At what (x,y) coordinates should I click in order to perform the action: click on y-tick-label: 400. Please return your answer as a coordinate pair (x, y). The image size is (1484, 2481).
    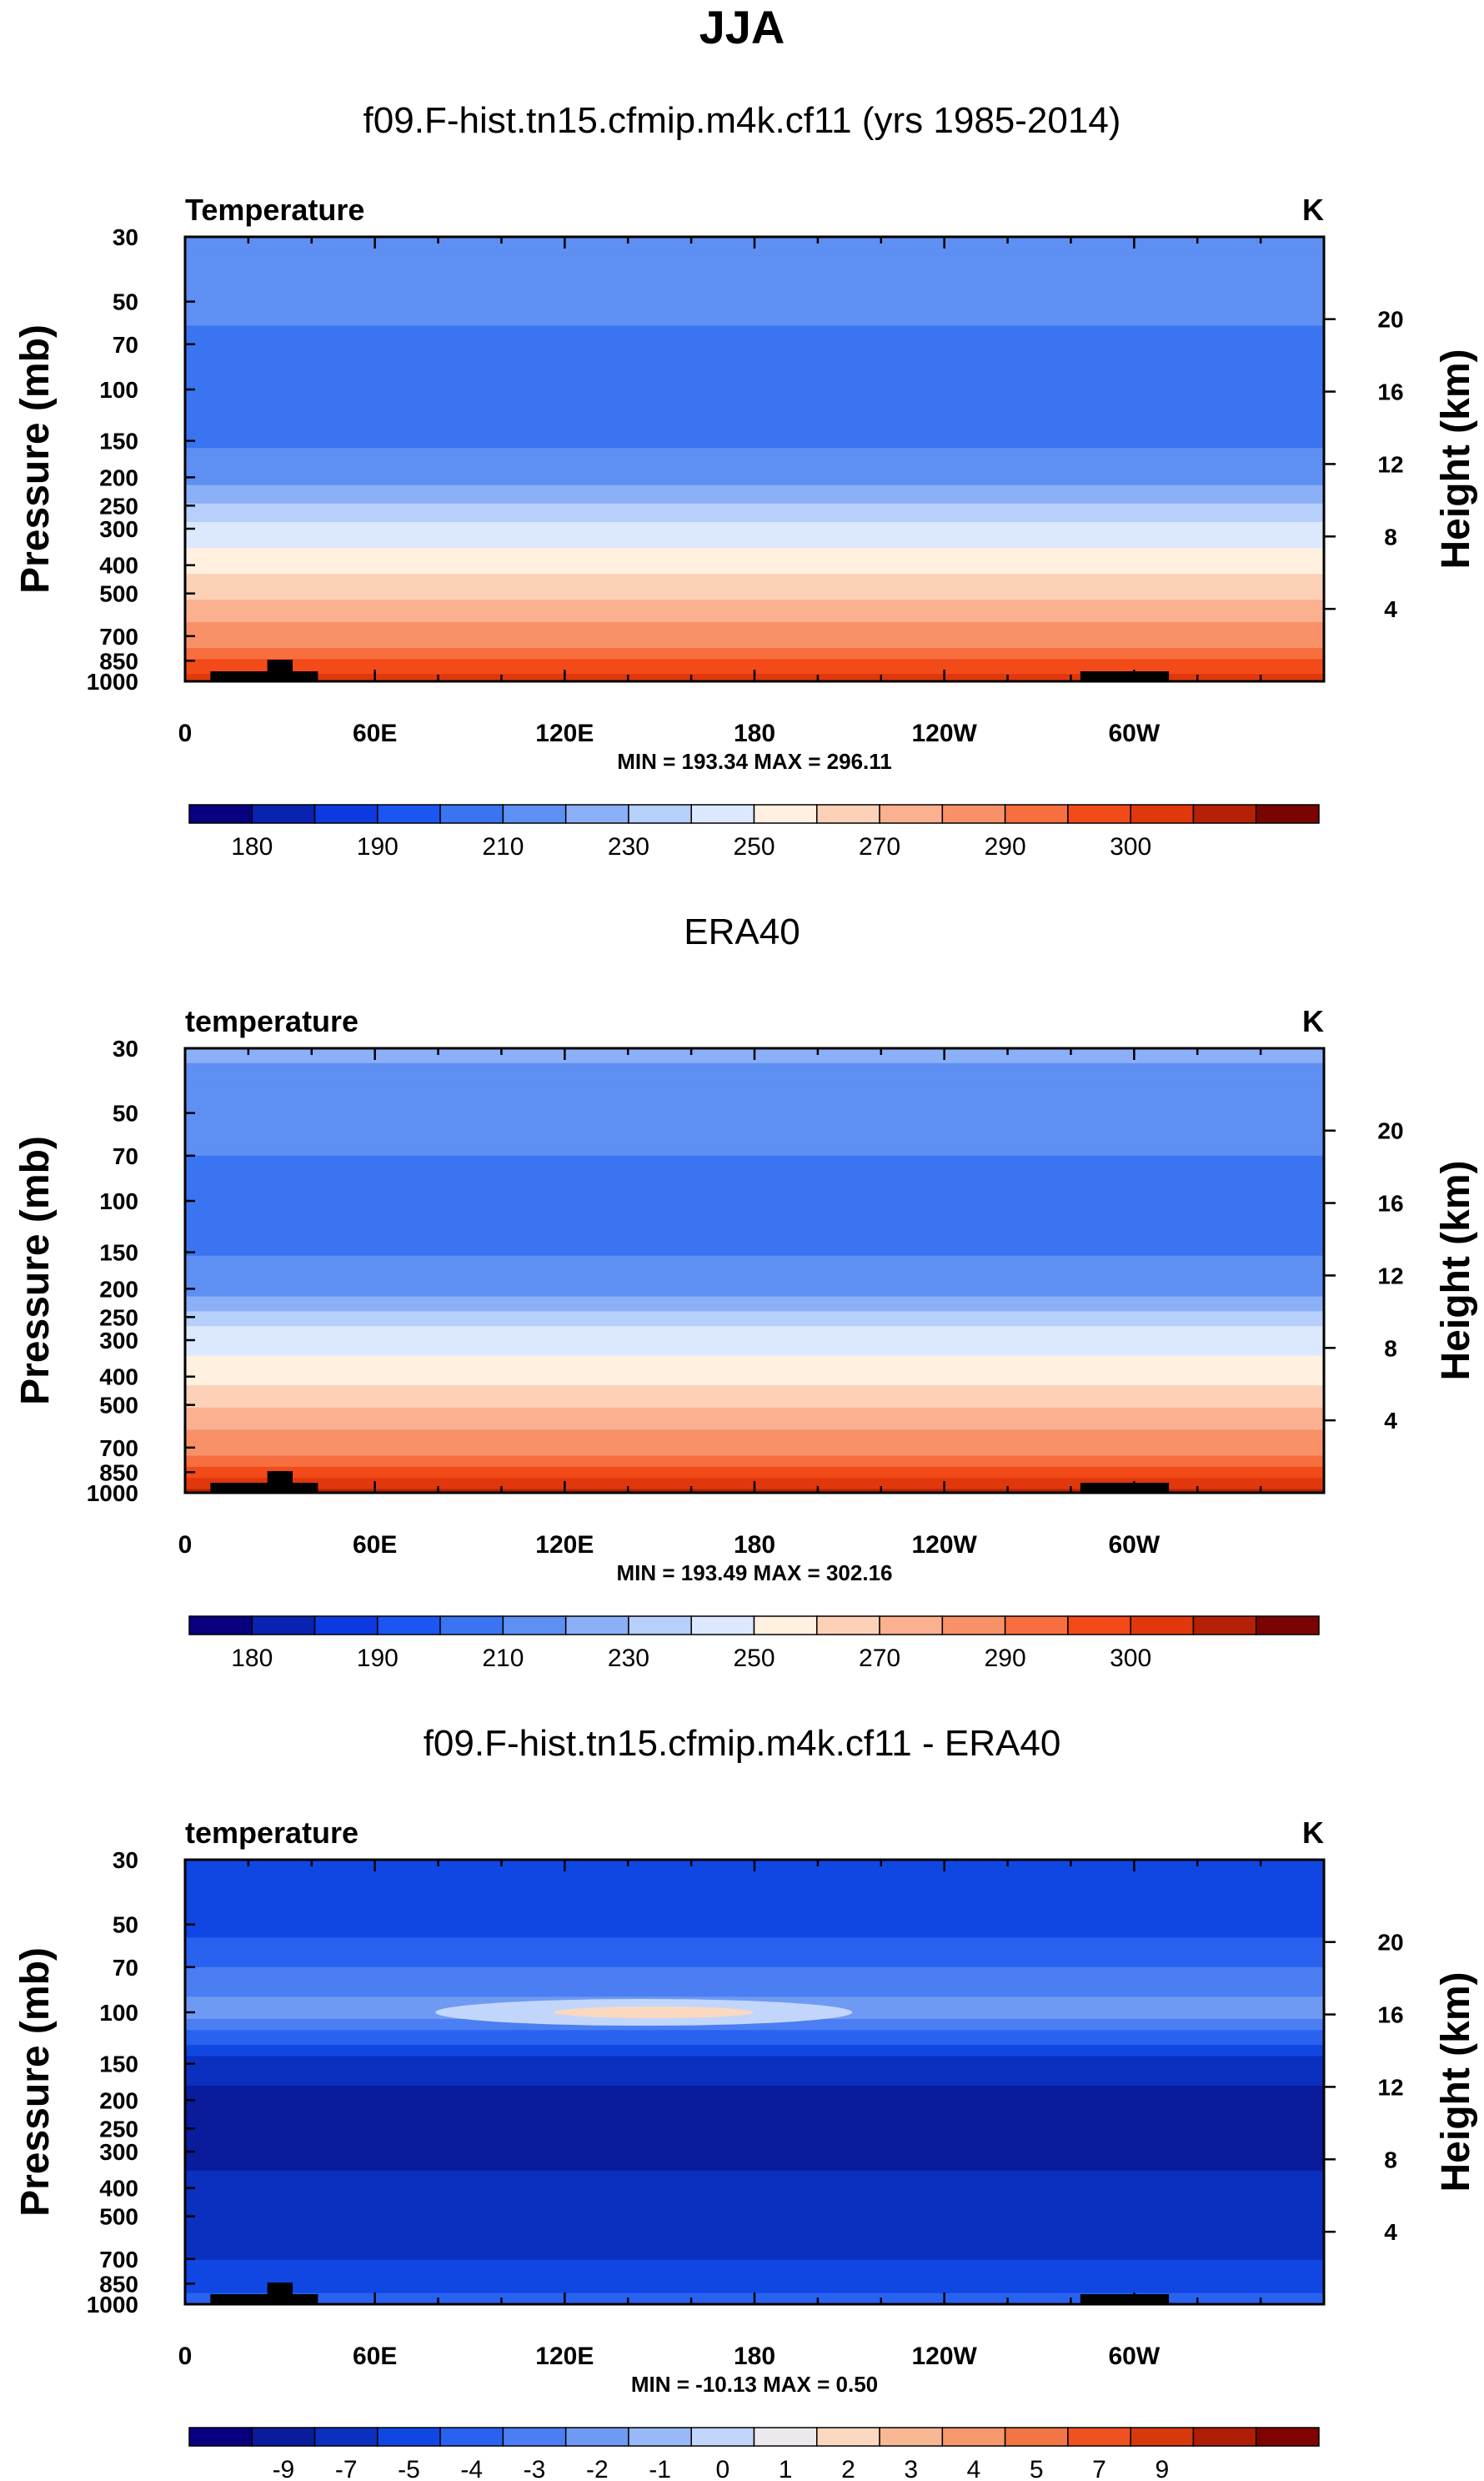
    Looking at the image, I should click on (118, 1377).